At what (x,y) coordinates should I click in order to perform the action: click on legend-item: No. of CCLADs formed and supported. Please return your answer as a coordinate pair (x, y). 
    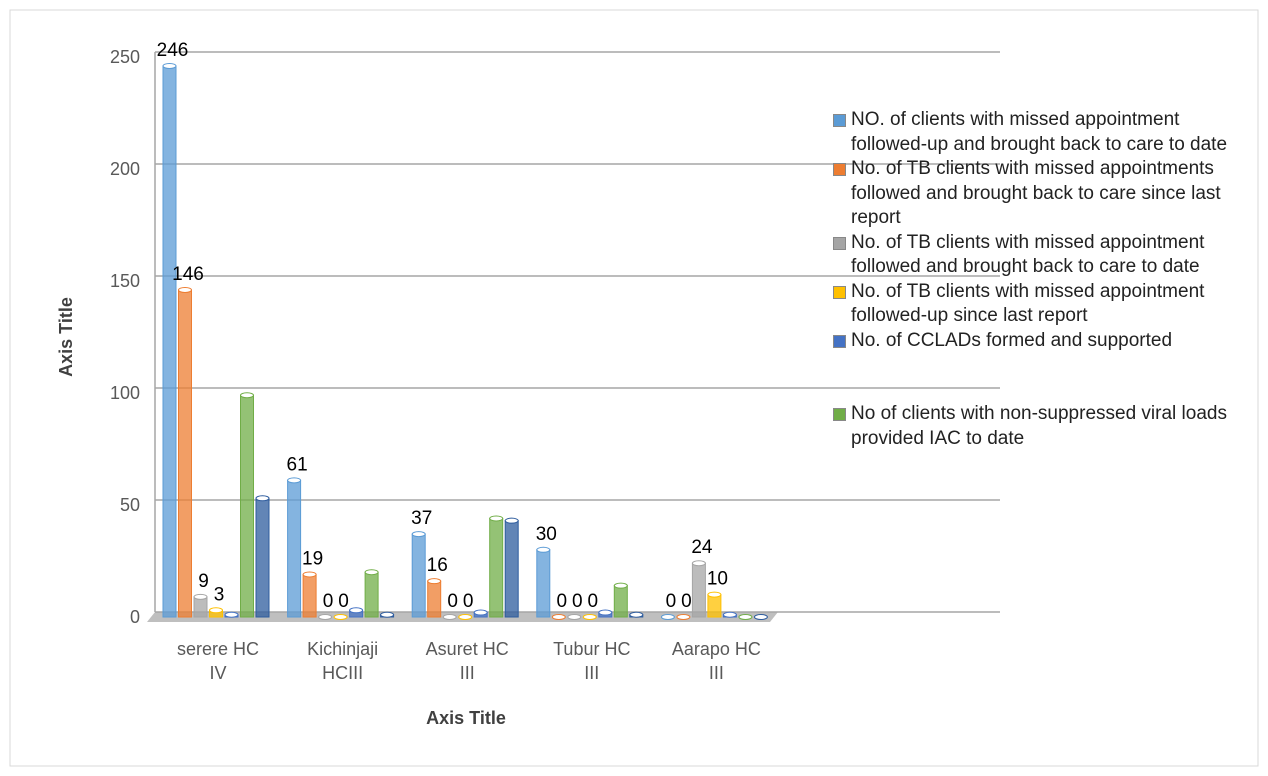
    Looking at the image, I should click on (1043, 341).